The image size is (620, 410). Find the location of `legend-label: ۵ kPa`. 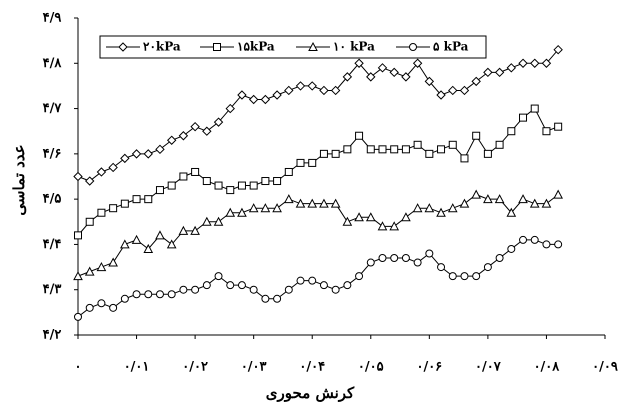

legend-label: ۵ kPa is located at coordinates (451, 47).